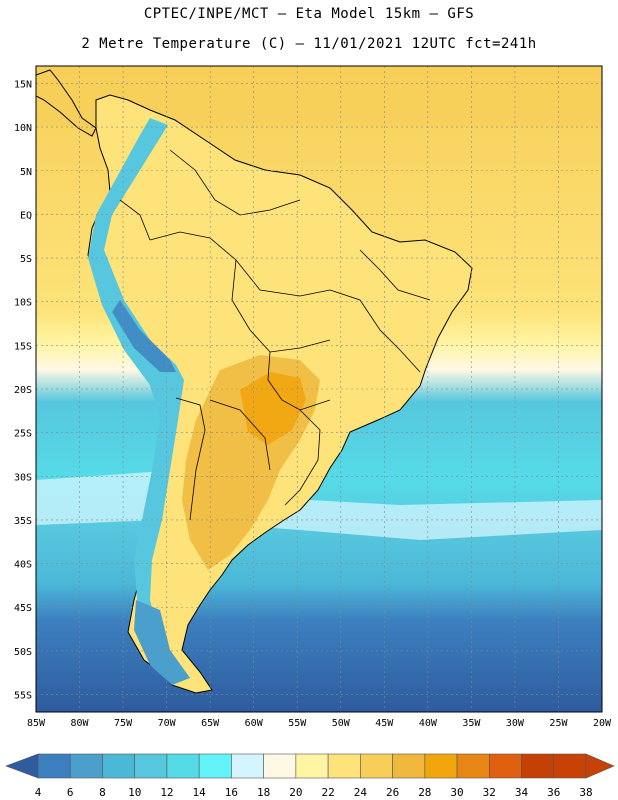 The height and width of the screenshot is (800, 618). I want to click on lat-label: 15N, so click(23, 84).